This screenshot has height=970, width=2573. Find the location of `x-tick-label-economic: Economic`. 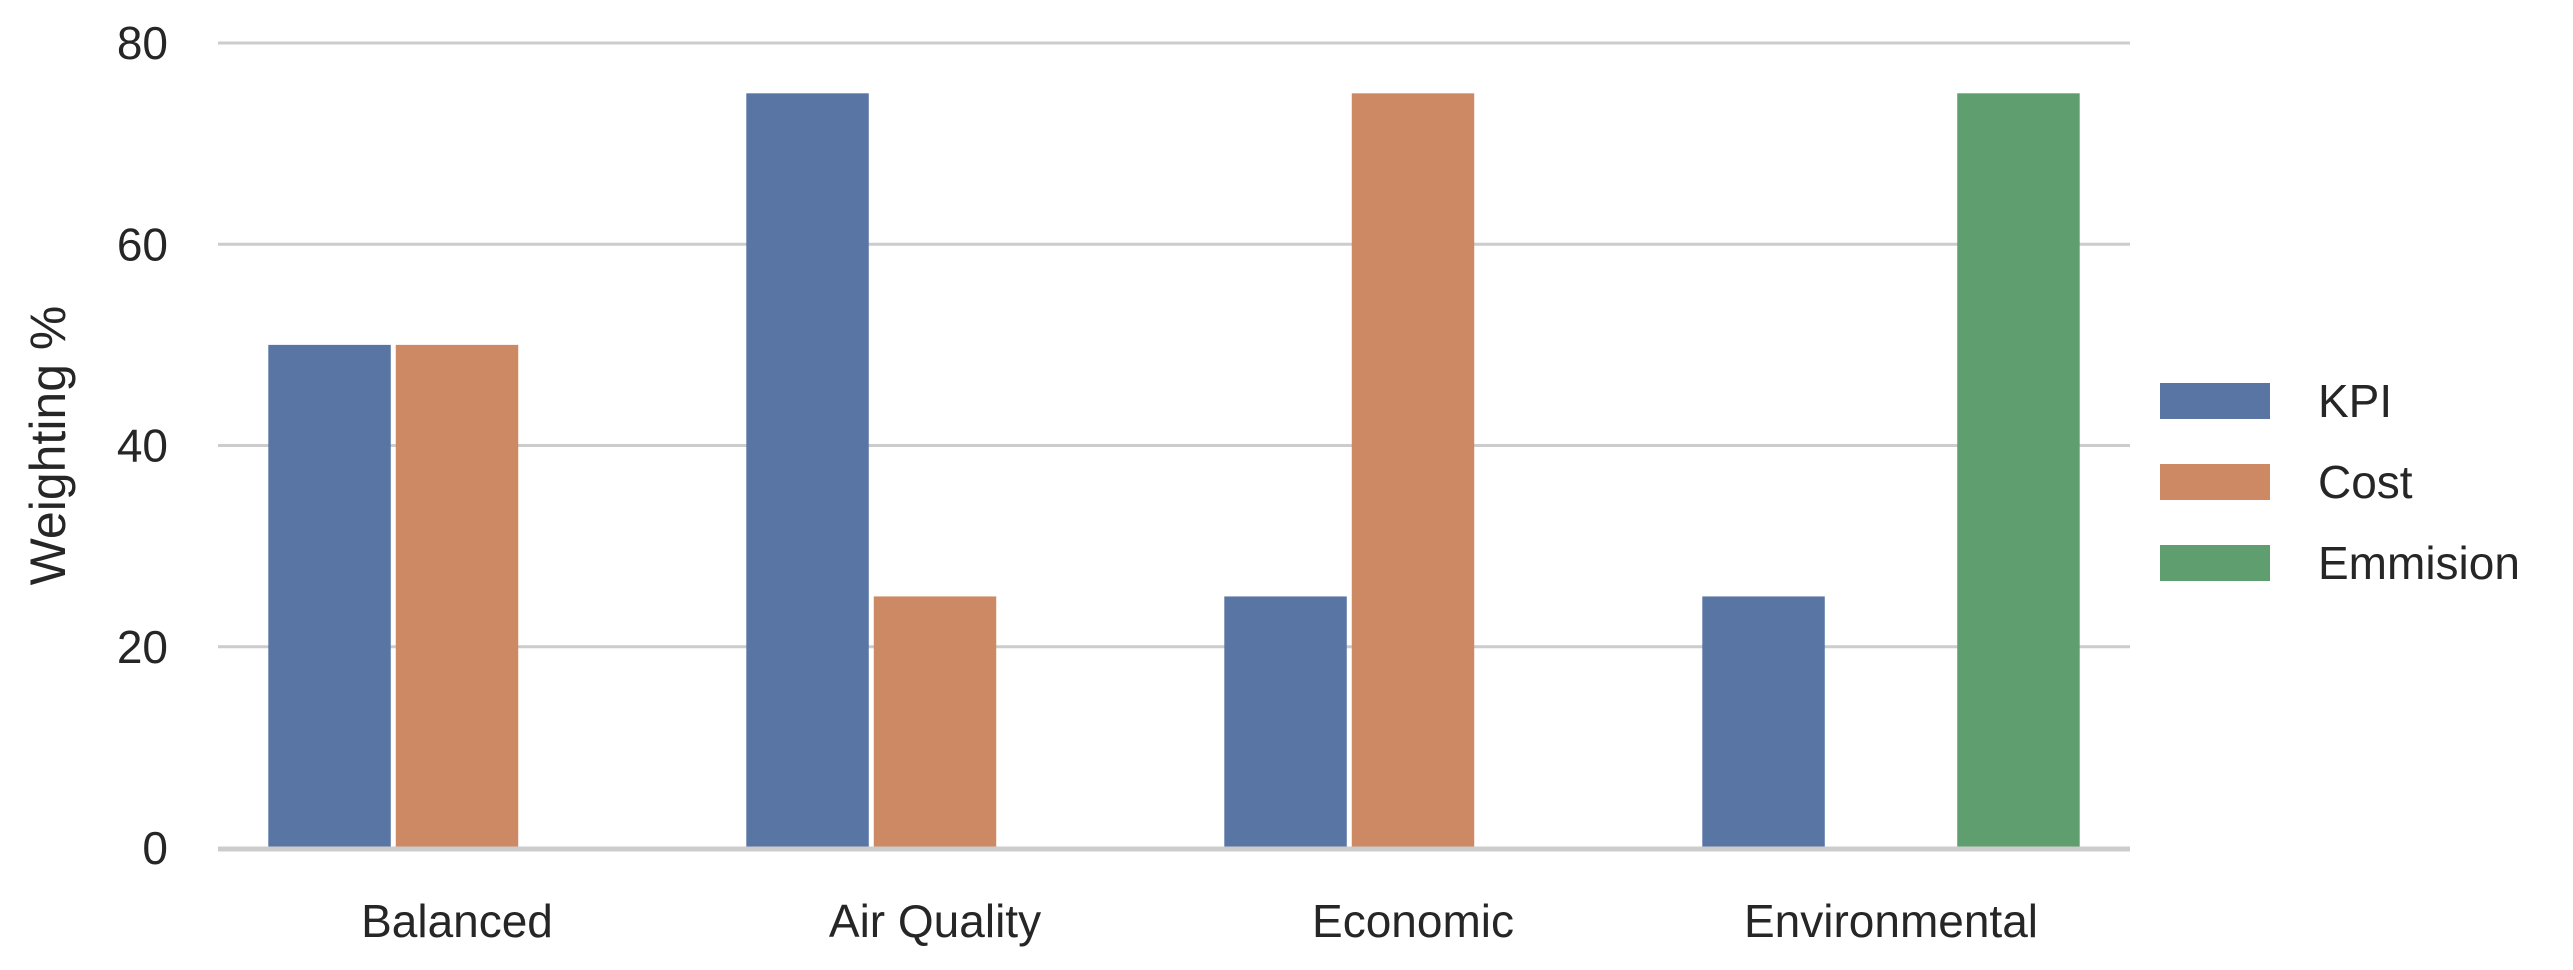

x-tick-label-economic: Economic is located at coordinates (1413, 921).